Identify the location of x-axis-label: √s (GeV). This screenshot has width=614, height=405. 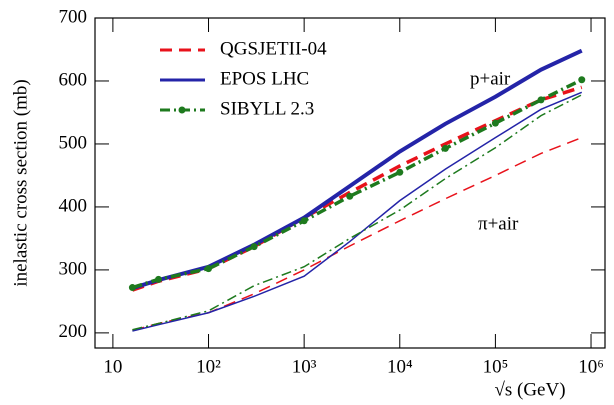
(529, 389).